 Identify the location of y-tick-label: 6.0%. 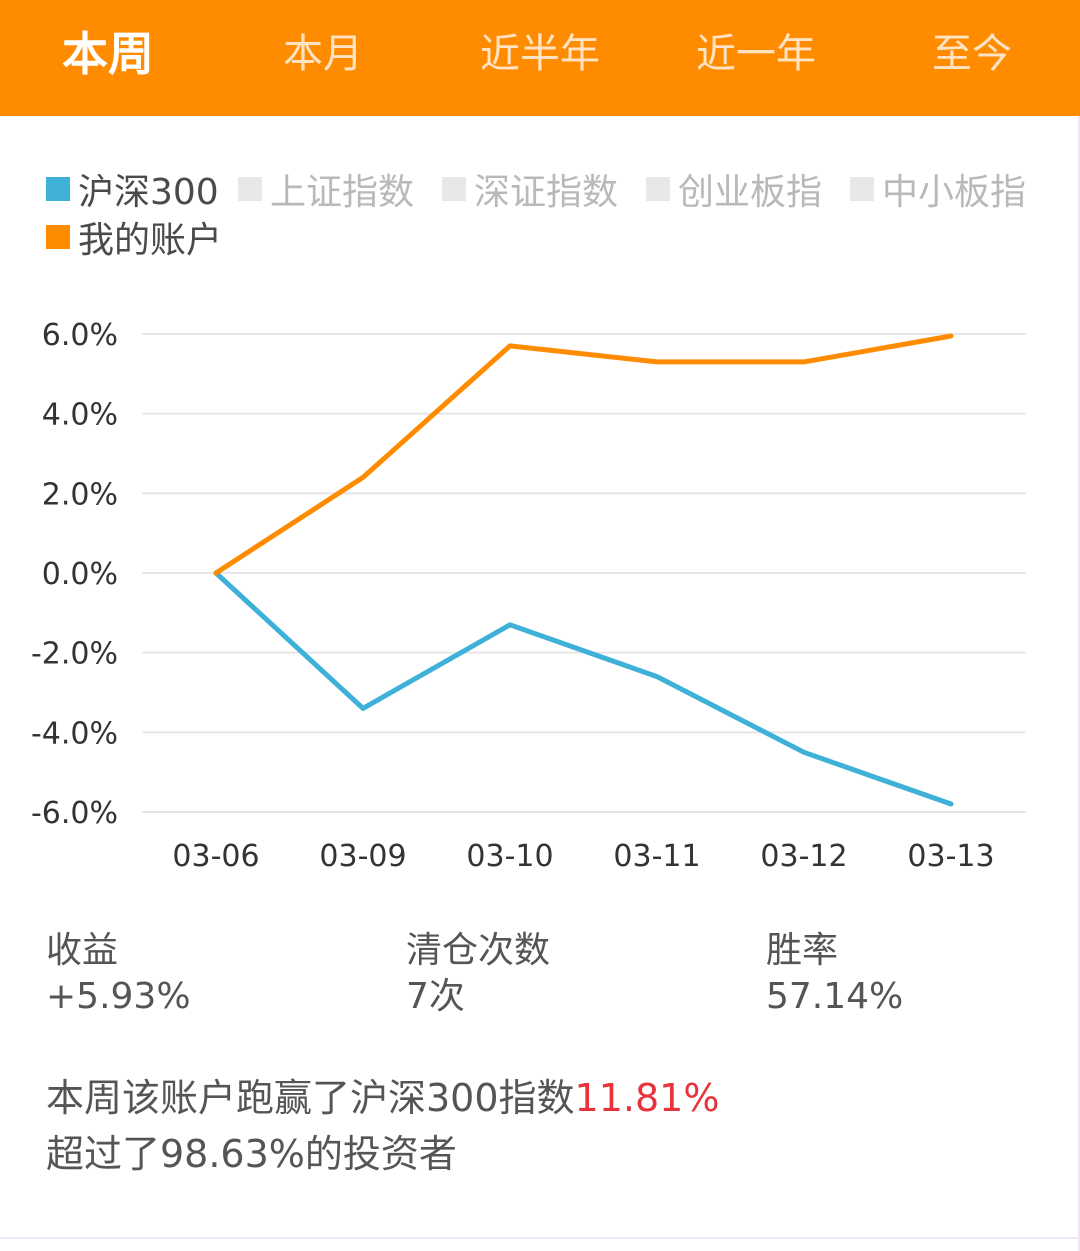
(80, 335).